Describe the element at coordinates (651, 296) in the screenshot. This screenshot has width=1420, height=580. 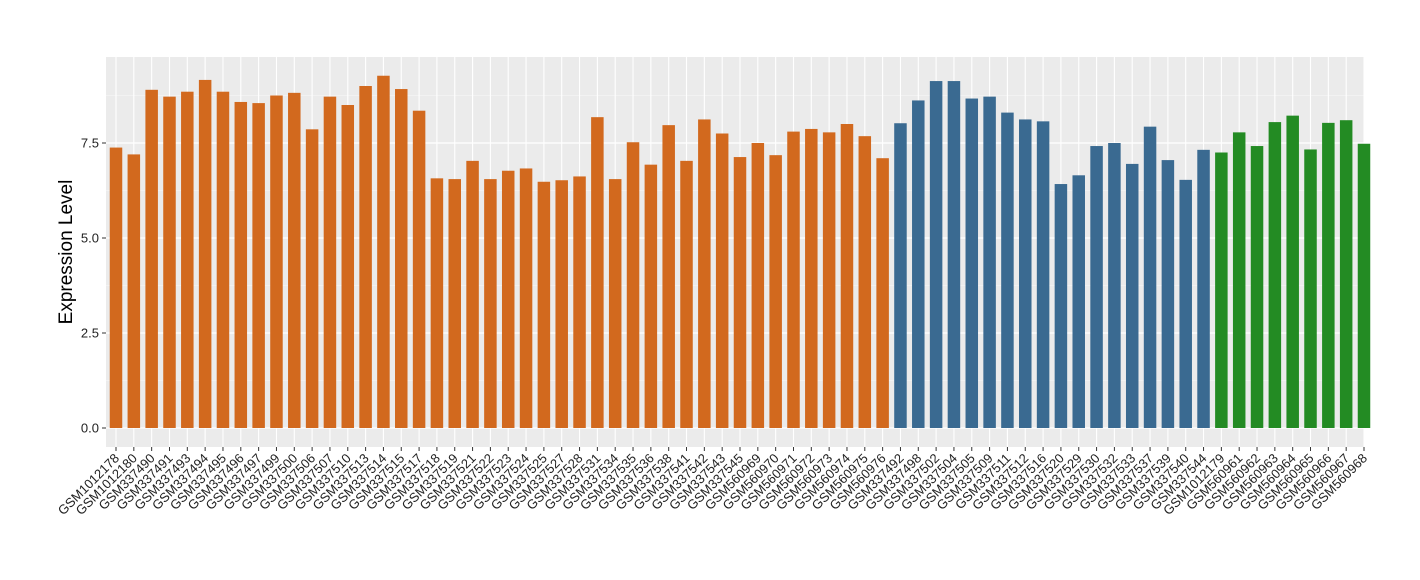
I see `bar-GSM337536` at that location.